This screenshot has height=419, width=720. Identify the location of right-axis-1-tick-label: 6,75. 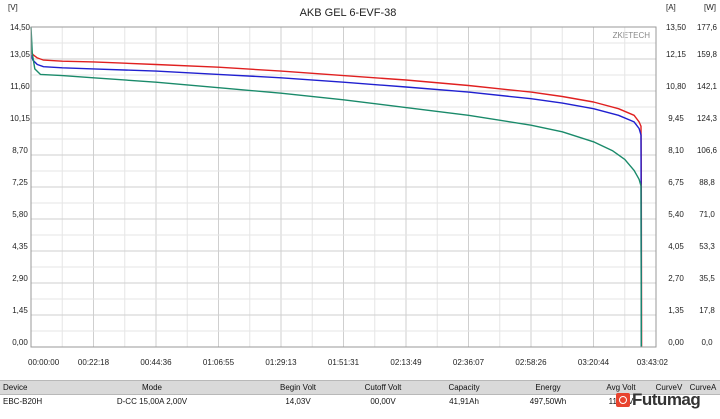
(676, 182).